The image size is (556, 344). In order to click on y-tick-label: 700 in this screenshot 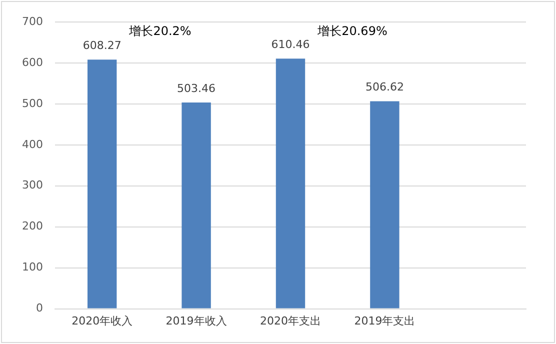, I will do `click(32, 21)`.